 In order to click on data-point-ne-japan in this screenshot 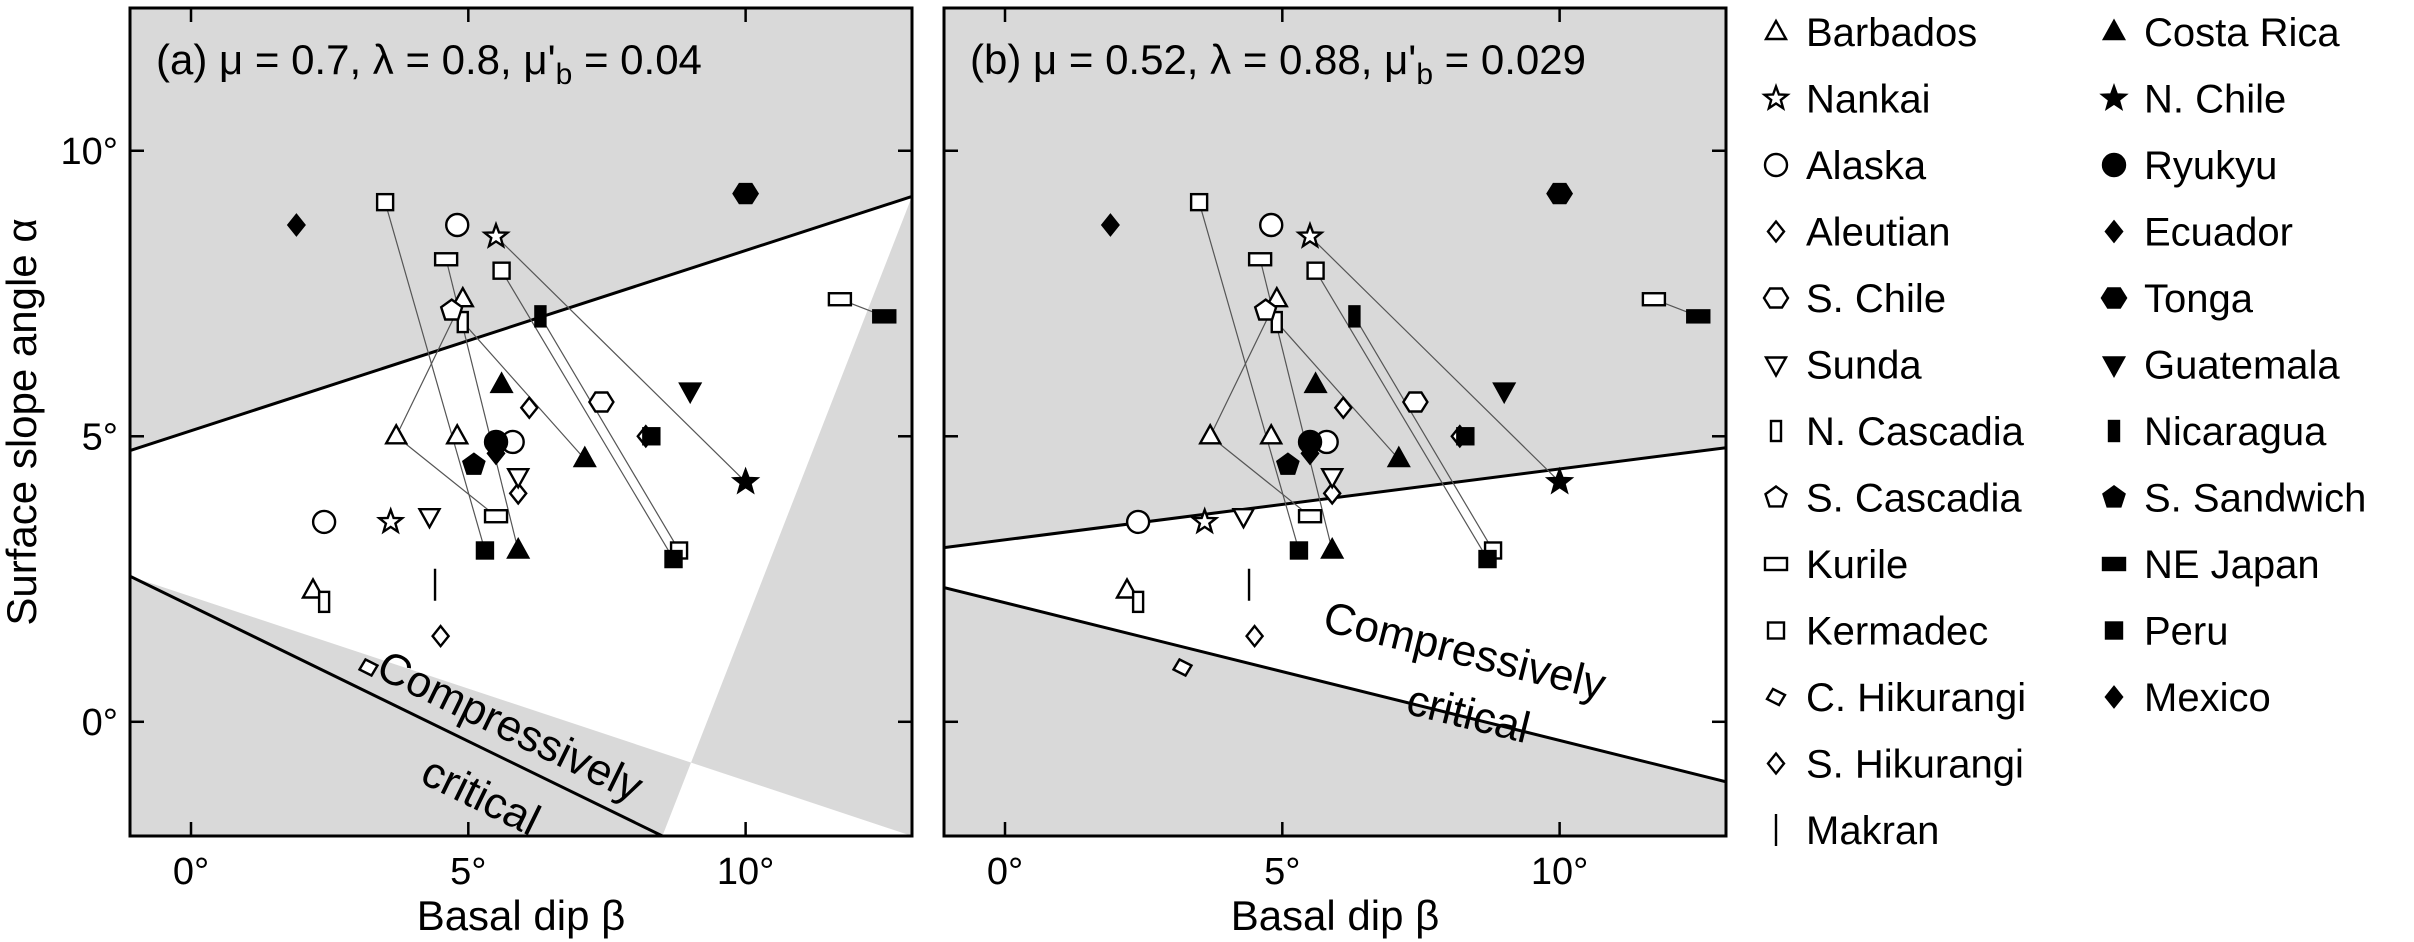, I will do `click(1698, 316)`.